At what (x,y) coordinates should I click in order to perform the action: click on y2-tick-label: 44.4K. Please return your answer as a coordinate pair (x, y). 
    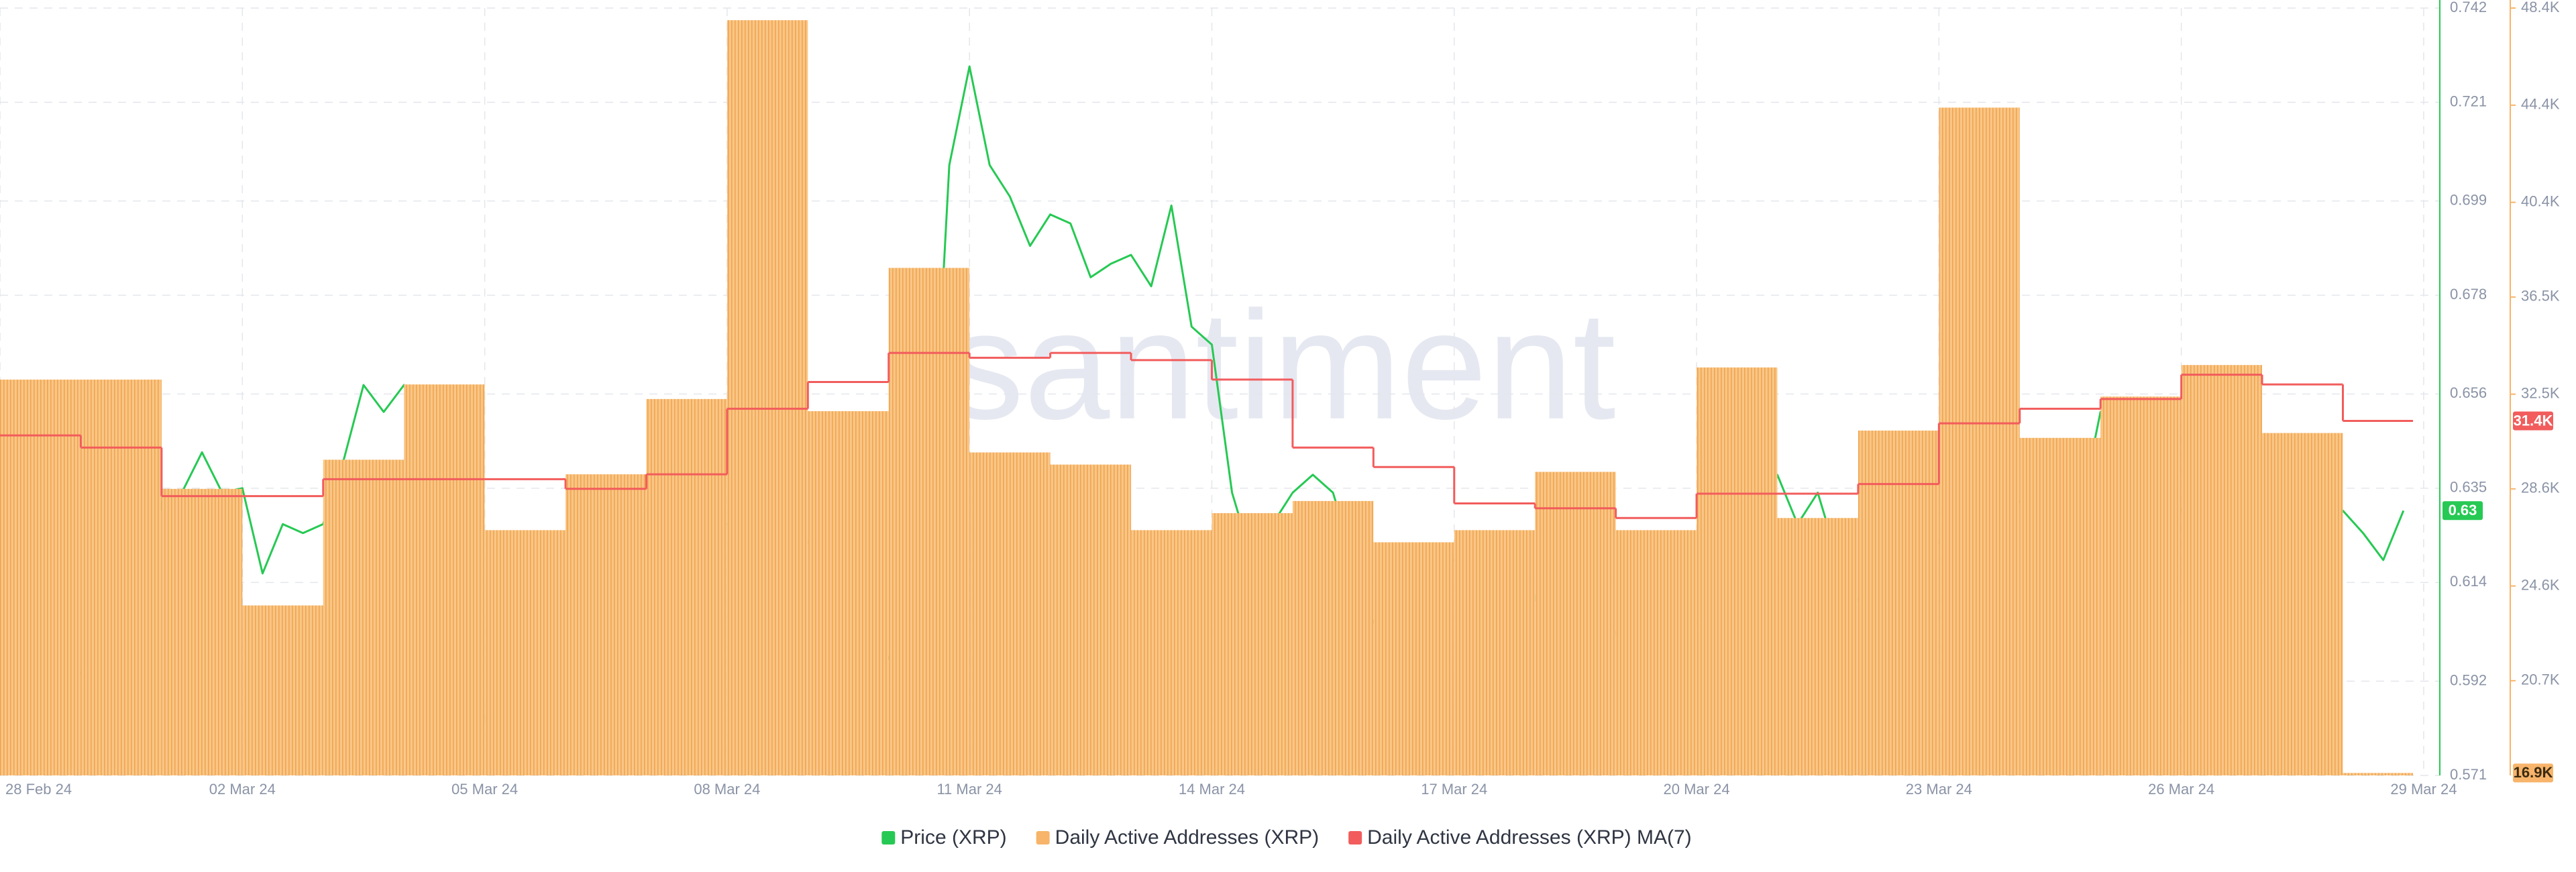
    Looking at the image, I should click on (2540, 104).